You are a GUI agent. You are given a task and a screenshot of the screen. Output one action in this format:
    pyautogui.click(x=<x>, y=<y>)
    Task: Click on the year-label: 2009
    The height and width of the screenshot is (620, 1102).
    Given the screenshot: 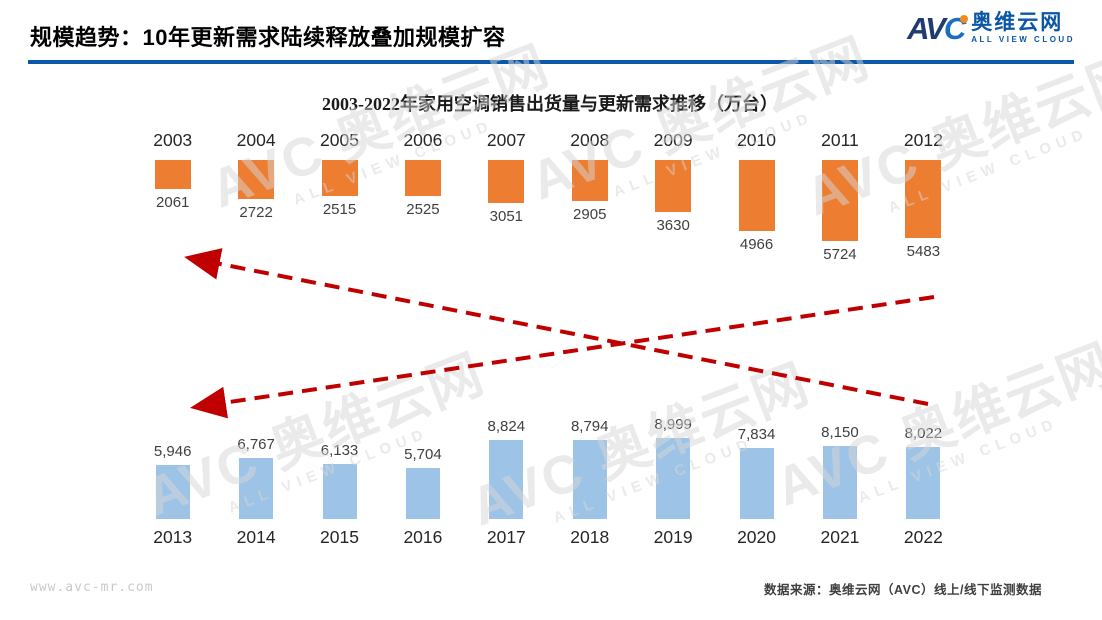 What is the action you would take?
    pyautogui.click(x=673, y=140)
    